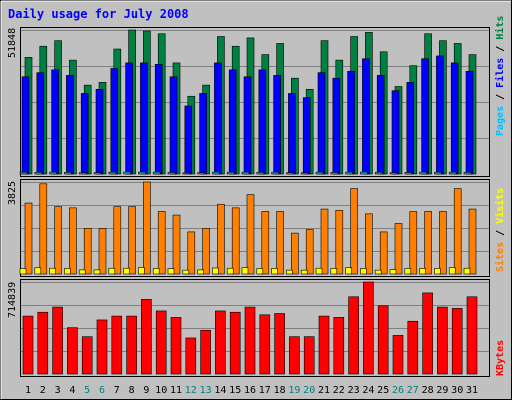  Describe the element at coordinates (220, 390) in the screenshot. I see `x-tick-label-day-14: 14` at that location.